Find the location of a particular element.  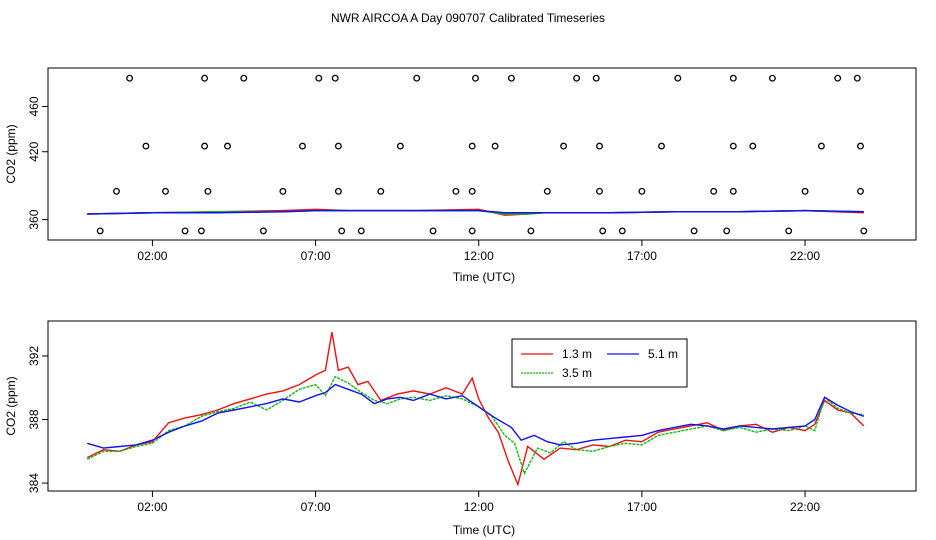

y-axis-bottom: 384 388 392 is located at coordinates (37, 419).